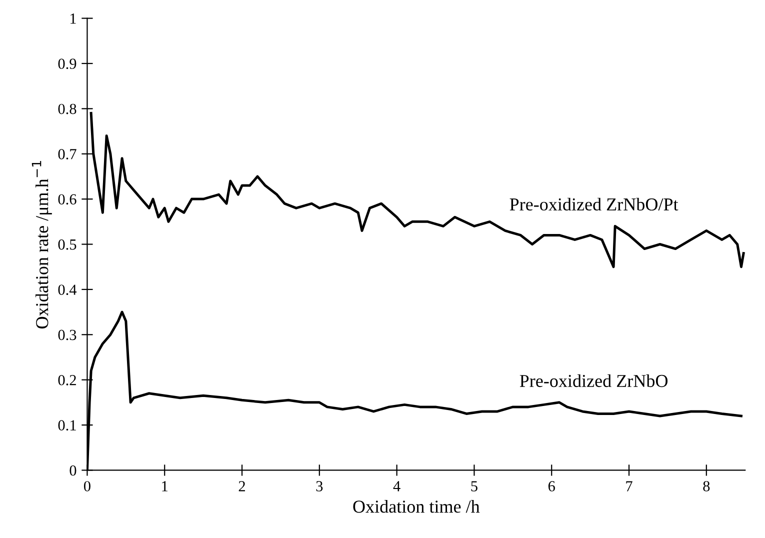  What do you see at coordinates (594, 381) in the screenshot?
I see `series-label: Pre-oxidized ZrNbO` at bounding box center [594, 381].